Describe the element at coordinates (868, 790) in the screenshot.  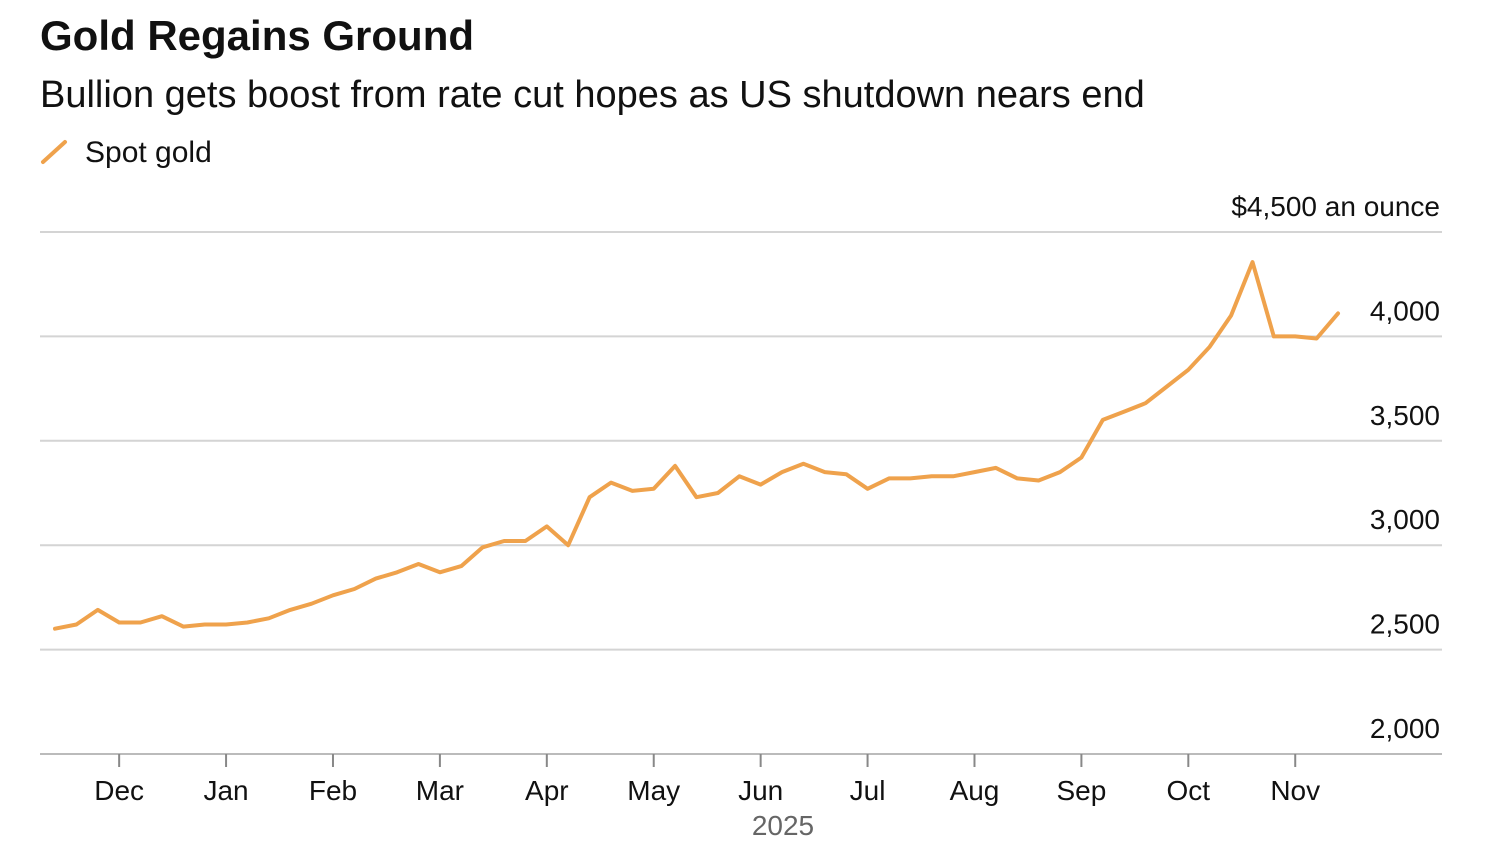
I see `x-tick-label: Jul` at that location.